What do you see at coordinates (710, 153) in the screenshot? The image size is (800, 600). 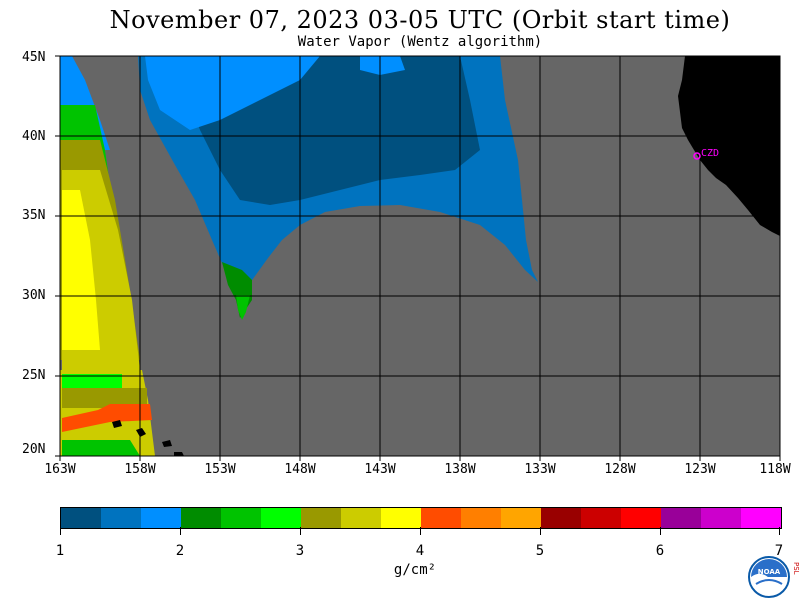 I see `station-label: CZD` at bounding box center [710, 153].